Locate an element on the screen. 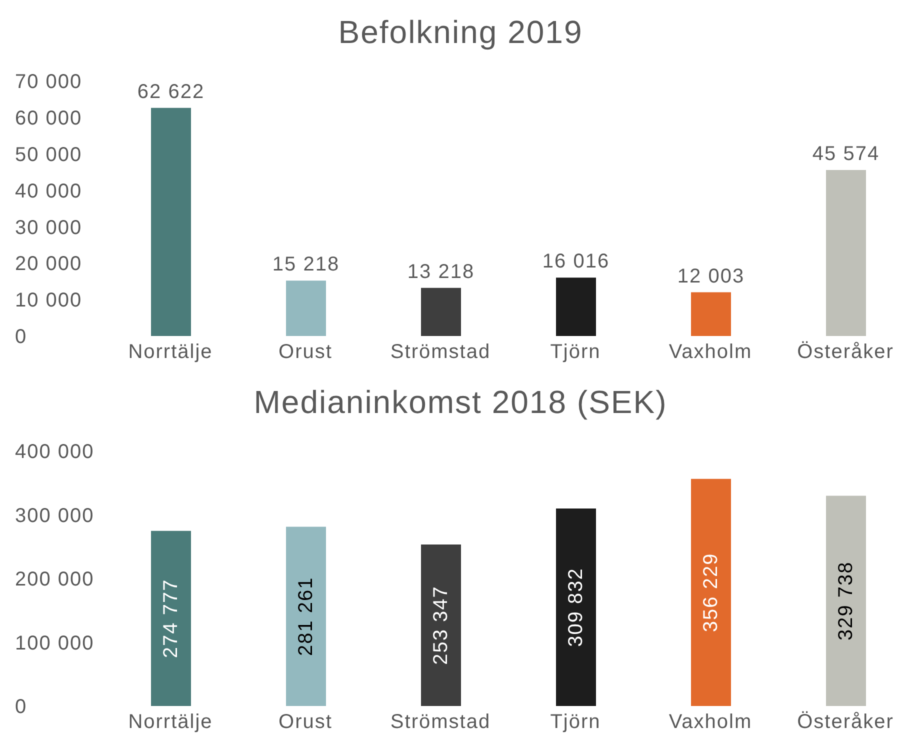 The height and width of the screenshot is (753, 921). data-label: 356 229 is located at coordinates (711, 592).